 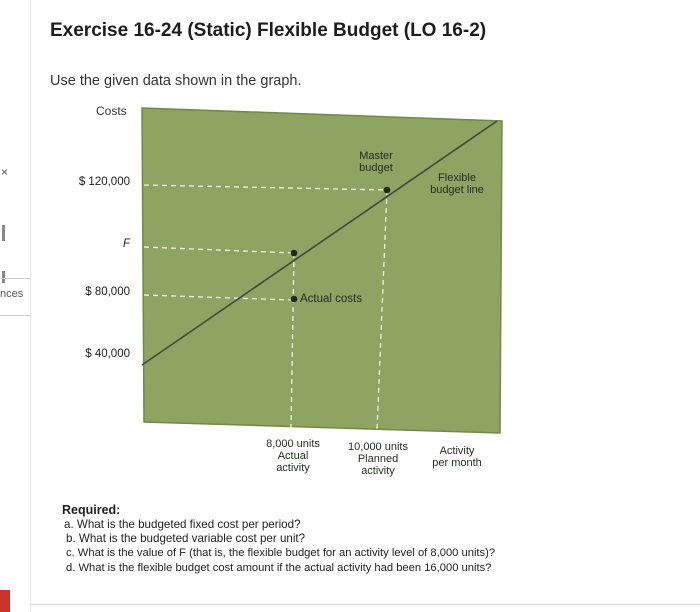 What do you see at coordinates (457, 190) in the screenshot?
I see `flexible-label-line2: budget line` at bounding box center [457, 190].